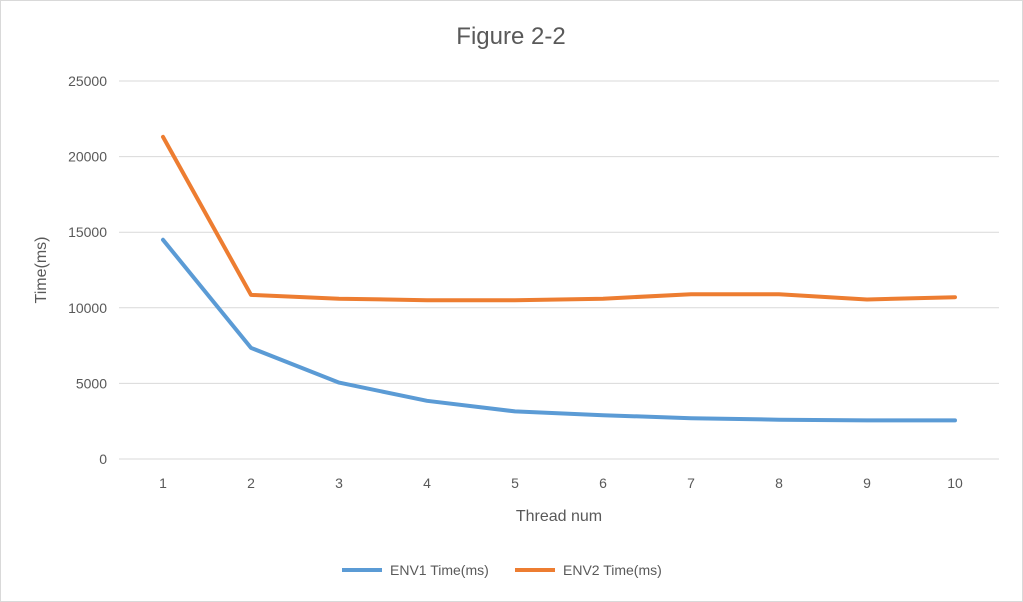 Image resolution: width=1023 pixels, height=602 pixels. Describe the element at coordinates (691, 483) in the screenshot. I see `x-tick-label: 7` at that location.